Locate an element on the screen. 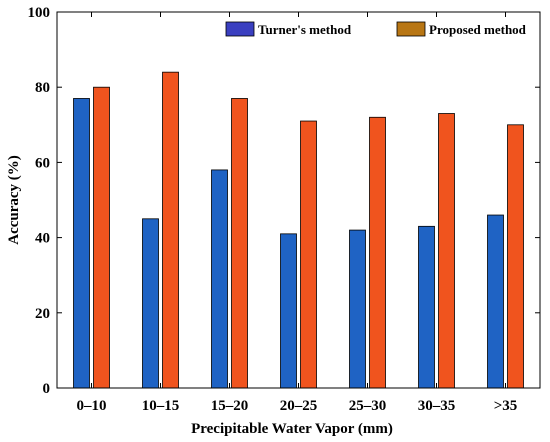  y-tick-label: 60 is located at coordinates (42, 163).